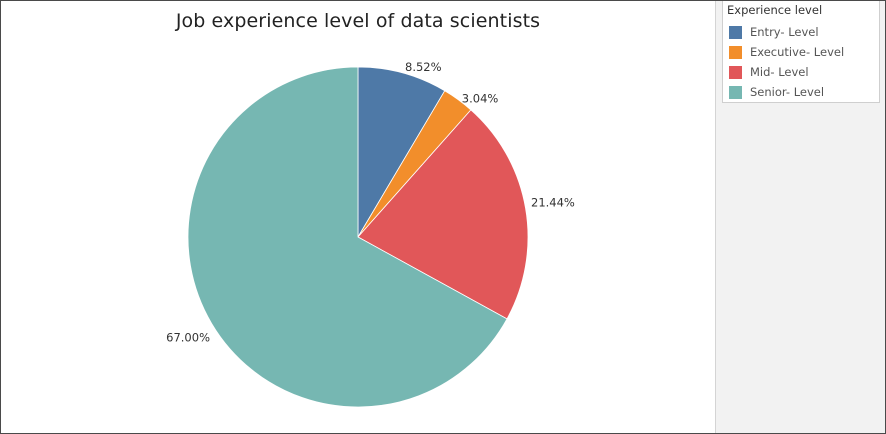 Image resolution: width=886 pixels, height=434 pixels. I want to click on legend-item: Mid- Level, so click(786, 72).